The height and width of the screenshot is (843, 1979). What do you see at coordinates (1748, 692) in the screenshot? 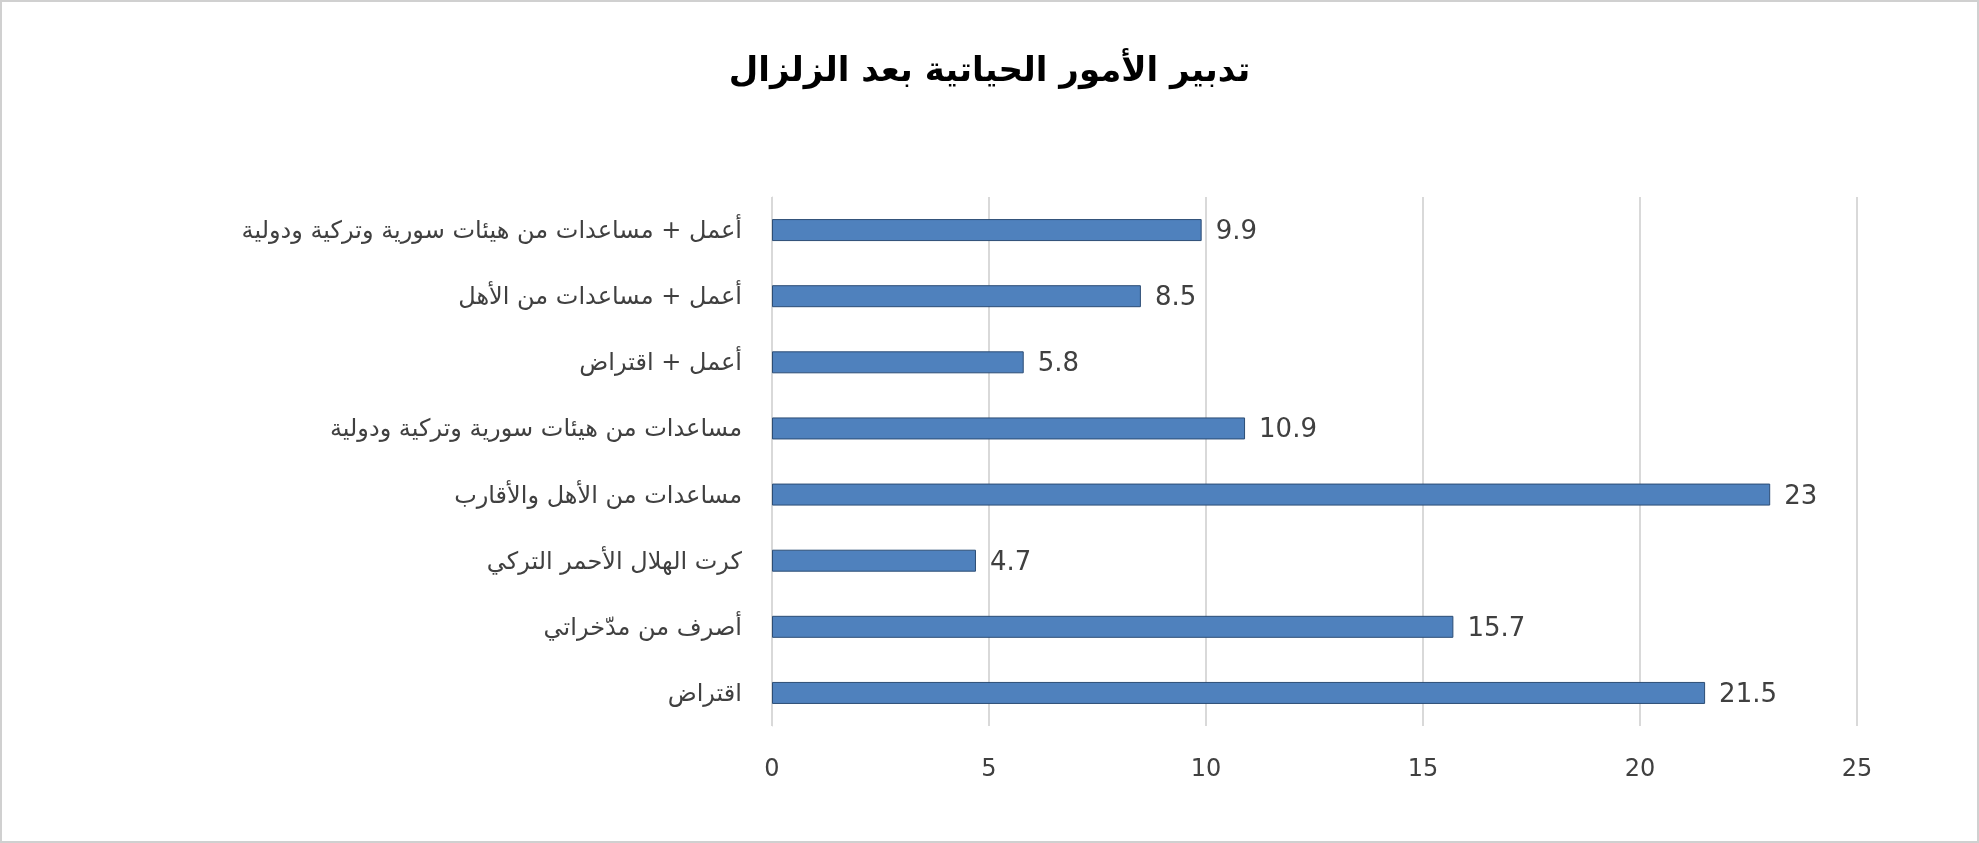
I see `data-label: 21.5` at bounding box center [1748, 692].